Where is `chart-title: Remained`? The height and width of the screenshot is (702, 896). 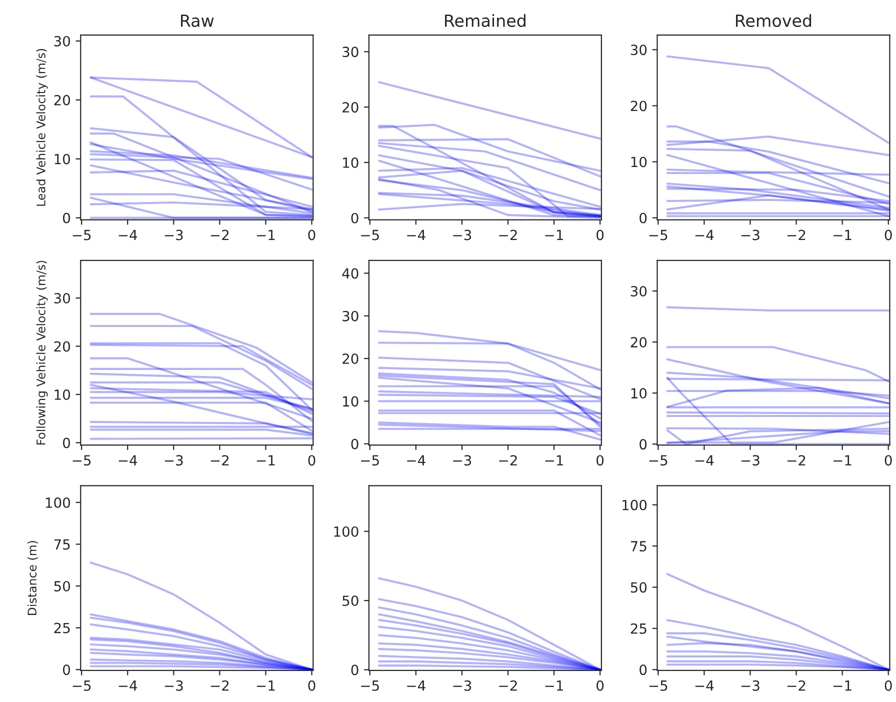 chart-title: Remained is located at coordinates (485, 21).